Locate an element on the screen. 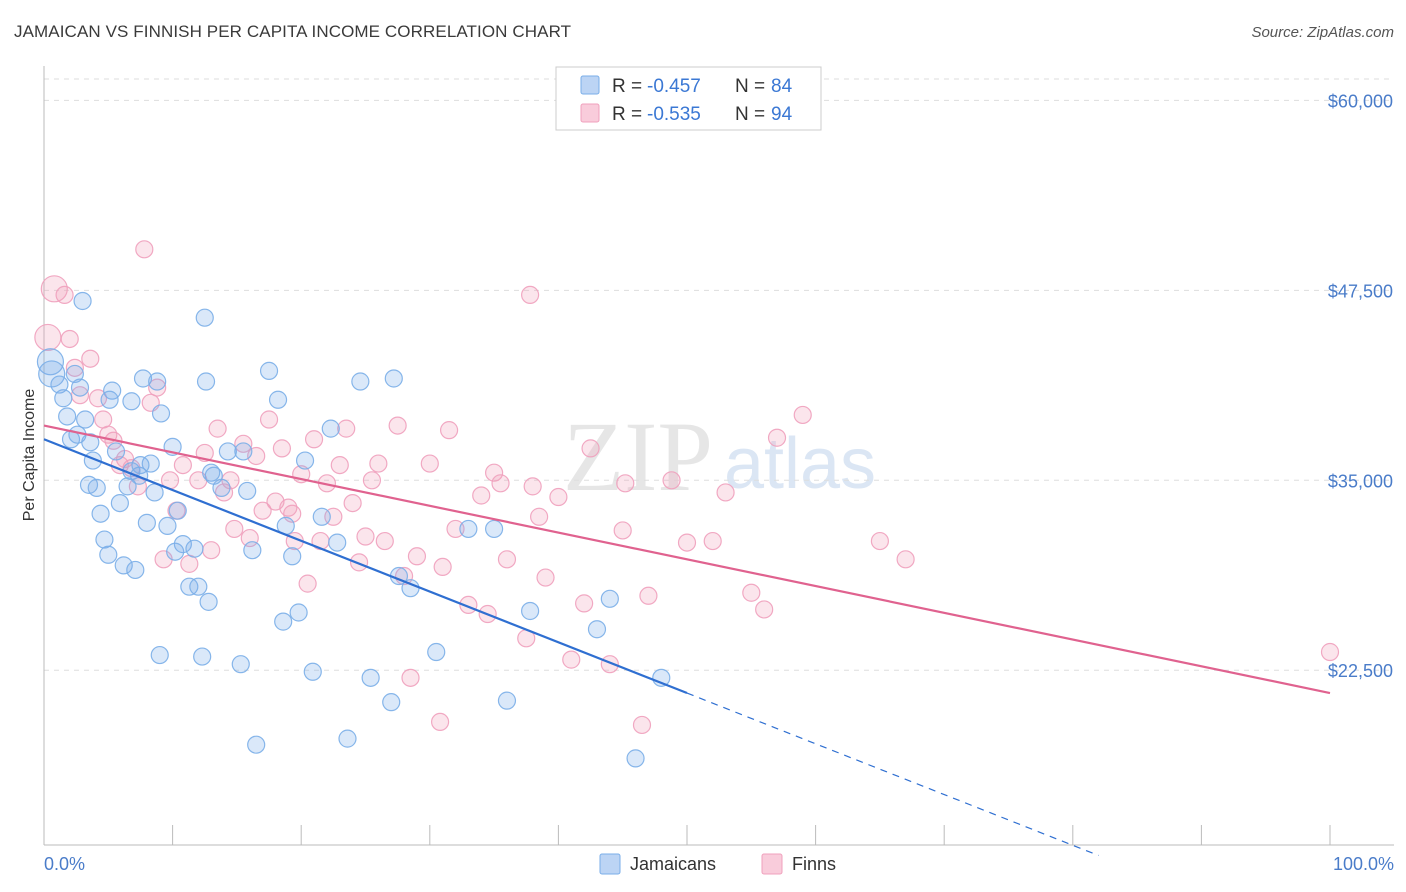 The height and width of the screenshot is (892, 1406). bottom-legend-label-jamaicans: Jamaicans is located at coordinates (673, 864).